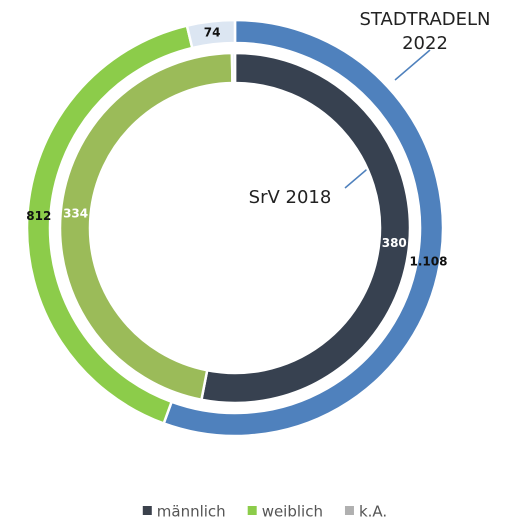 This screenshot has height=524, width=531. What do you see at coordinates (290, 197) in the screenshot?
I see `ring-name-inner: SrV 2018` at bounding box center [290, 197].